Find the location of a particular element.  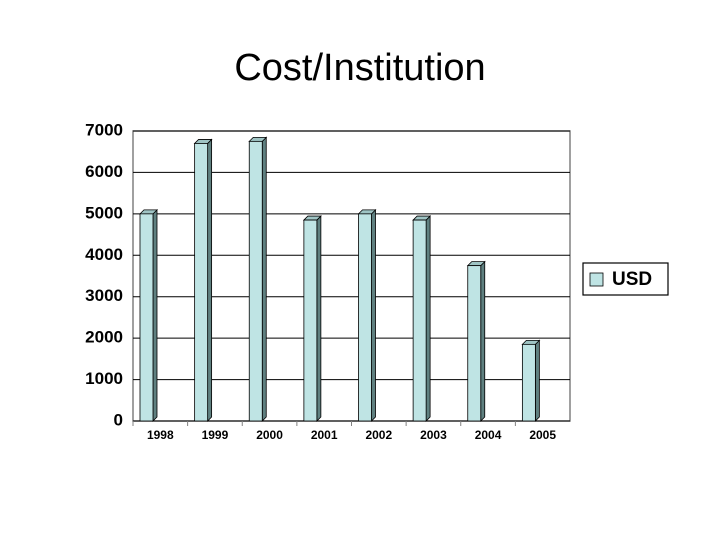

x-tick-label: 1998 is located at coordinates (160, 435).